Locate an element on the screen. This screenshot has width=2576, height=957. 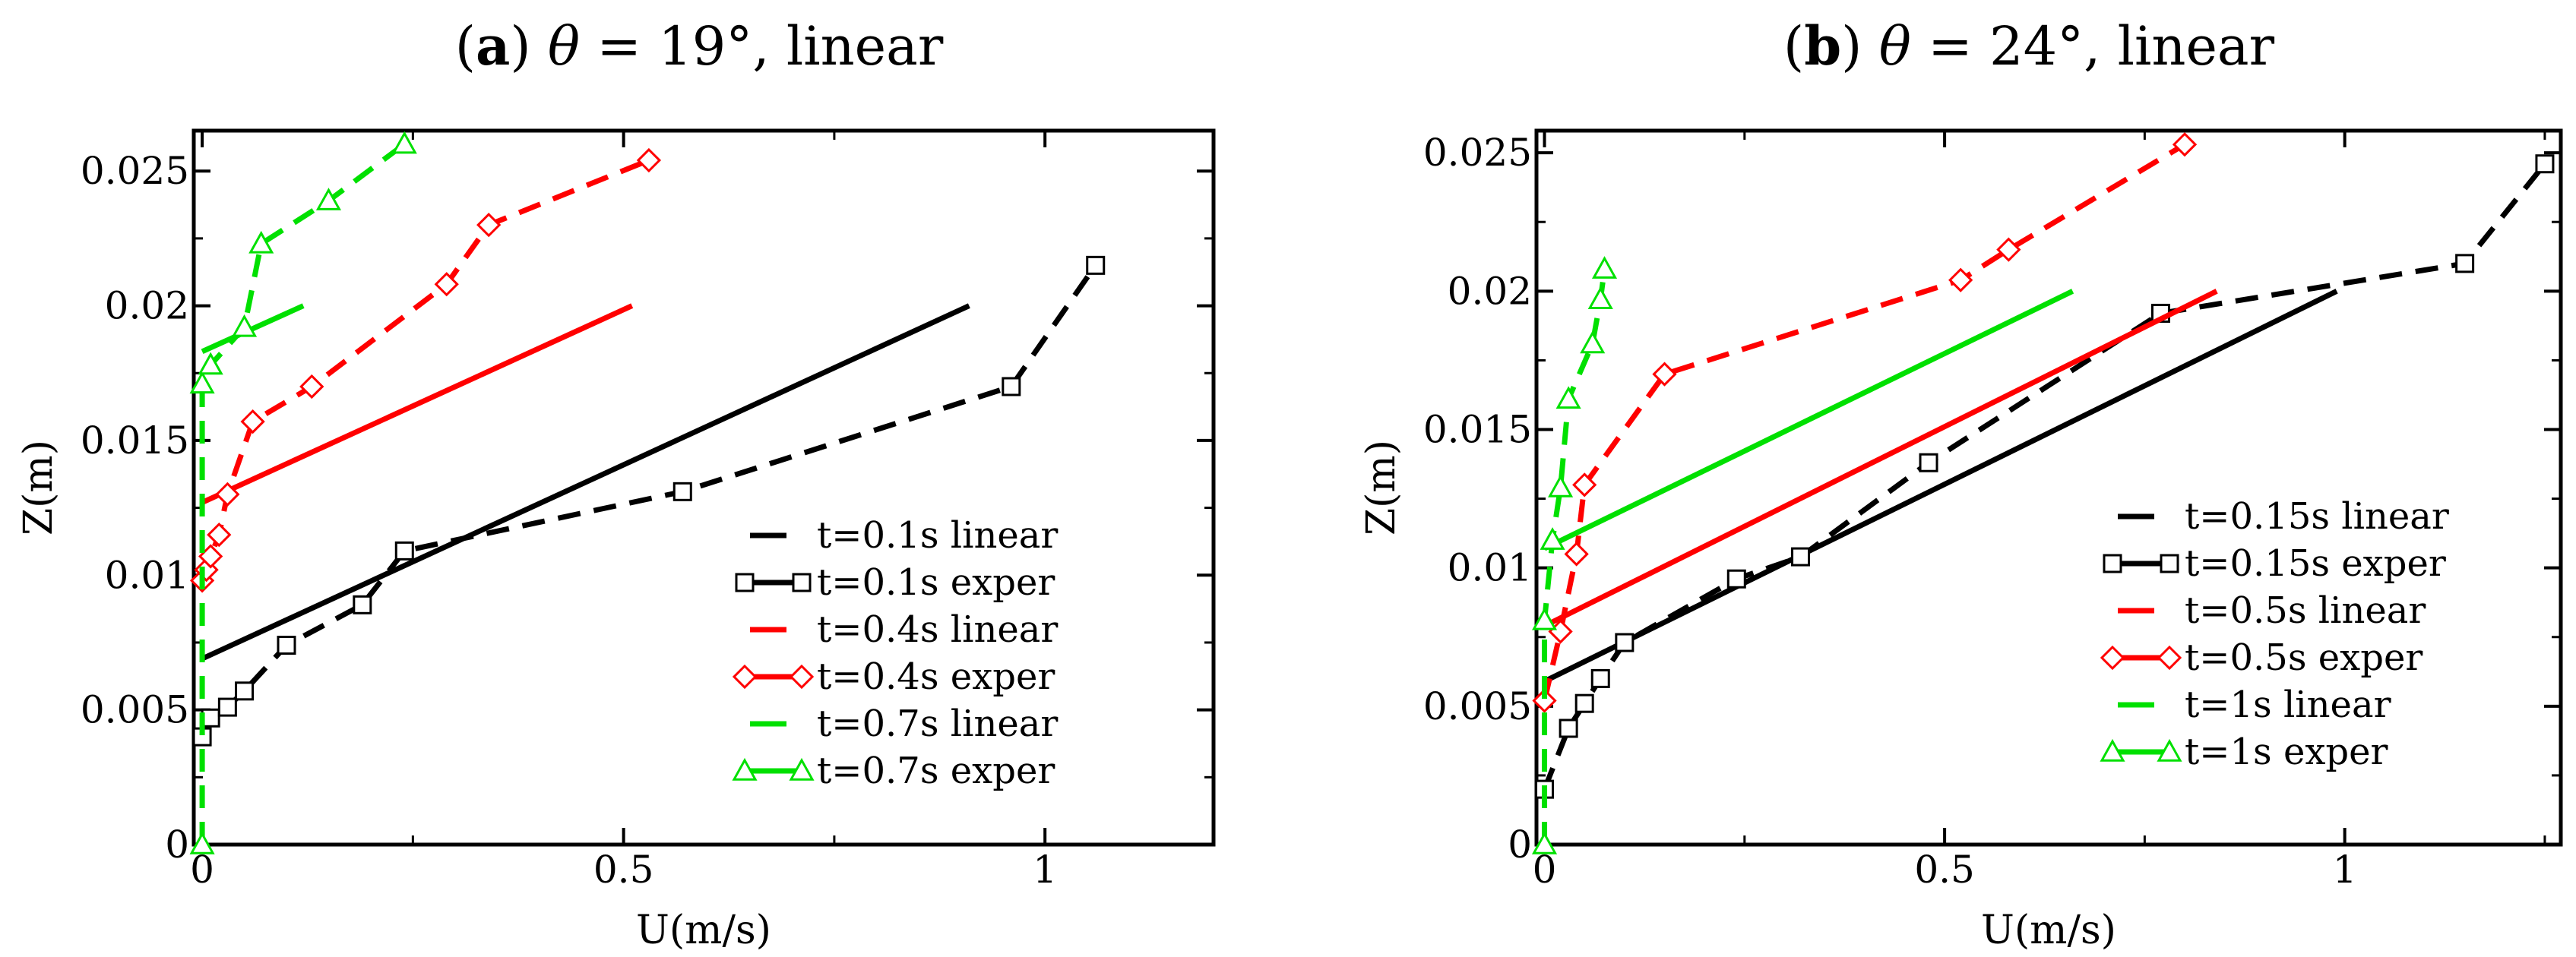
legend-label: t=0.15s exper is located at coordinates (2315, 563).